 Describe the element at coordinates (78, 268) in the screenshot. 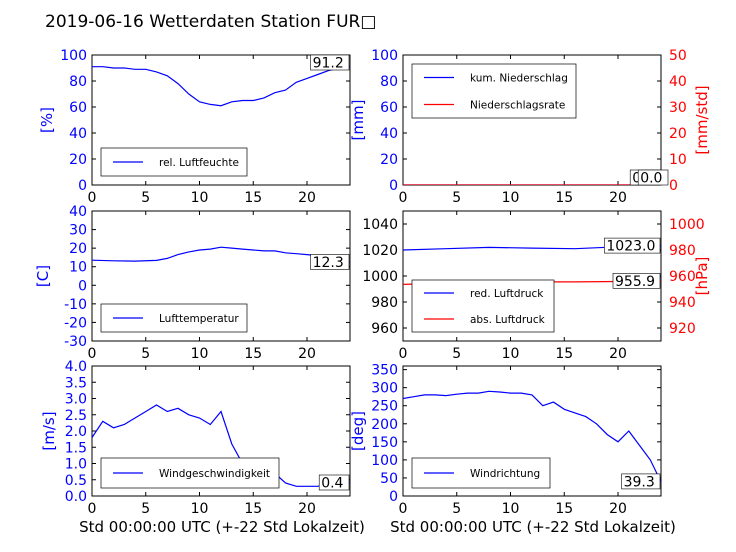

I see `y-tick-label: 10` at that location.